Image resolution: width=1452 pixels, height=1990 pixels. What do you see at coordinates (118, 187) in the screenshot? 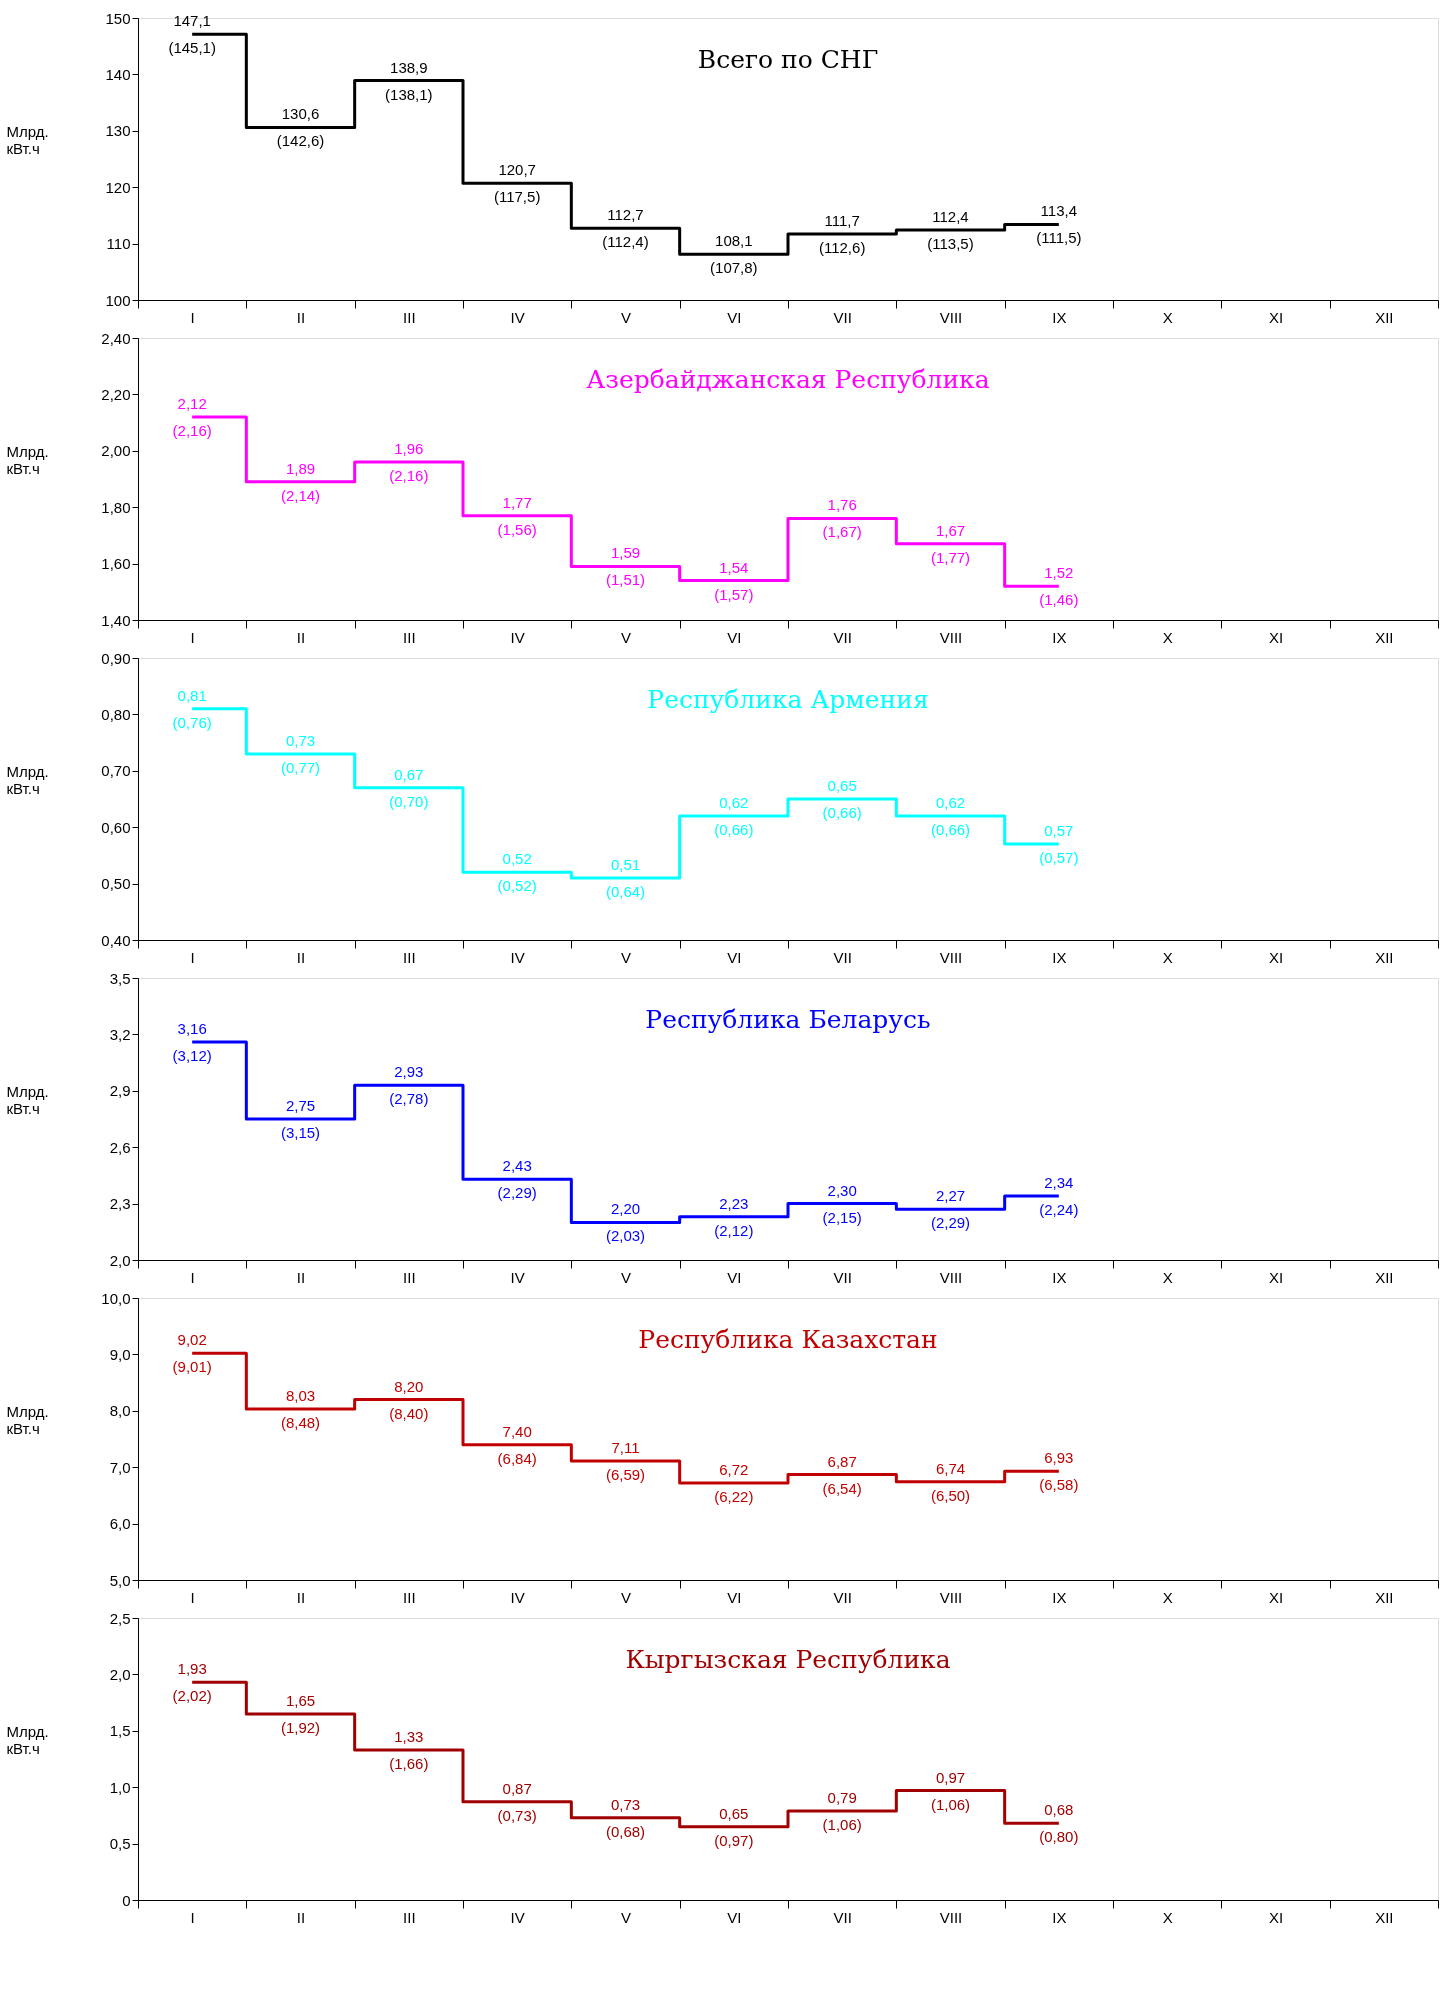
I see `y-tick-label: 120` at bounding box center [118, 187].